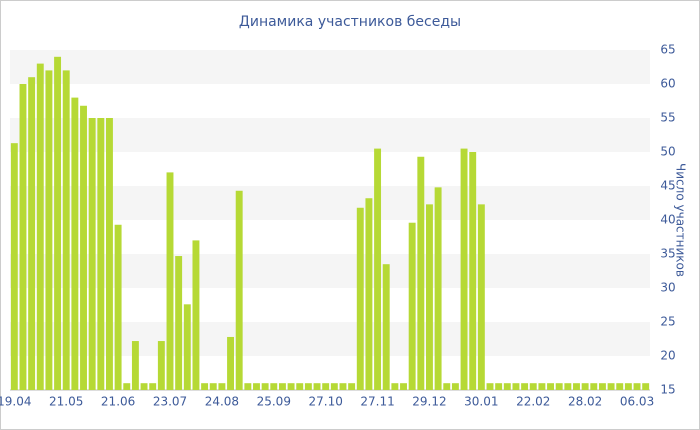  Describe the element at coordinates (667, 288) in the screenshot. I see `y-tick-label: 30` at that location.